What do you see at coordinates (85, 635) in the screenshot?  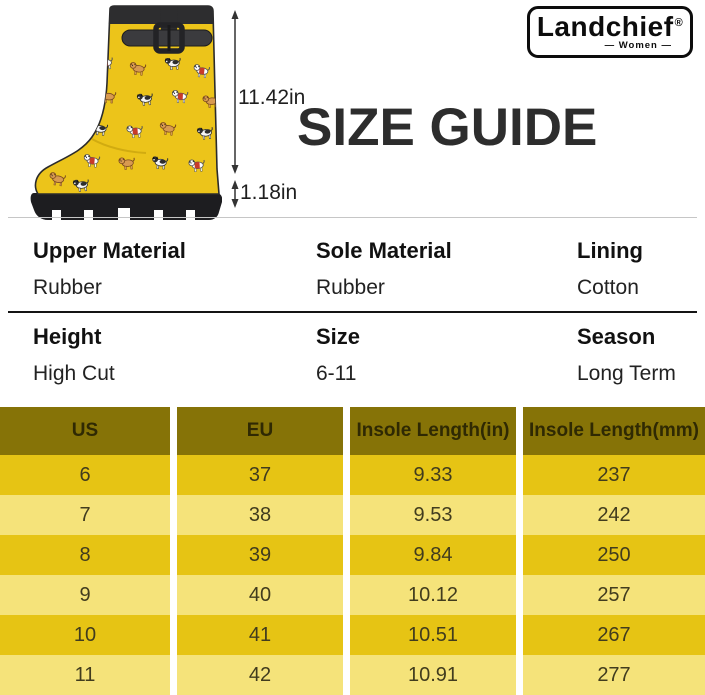 I see `table-cell: 10` at bounding box center [85, 635].